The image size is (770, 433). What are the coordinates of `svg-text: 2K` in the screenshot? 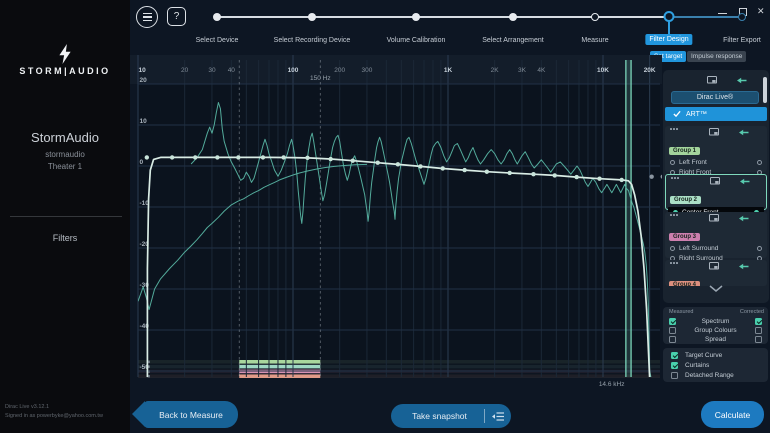 It's located at (495, 70).